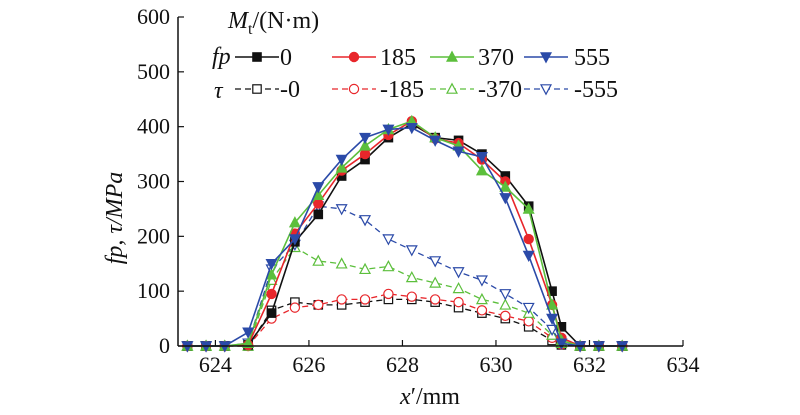  What do you see at coordinates (398, 58) in the screenshot?
I see `legend-label: 185` at bounding box center [398, 58].